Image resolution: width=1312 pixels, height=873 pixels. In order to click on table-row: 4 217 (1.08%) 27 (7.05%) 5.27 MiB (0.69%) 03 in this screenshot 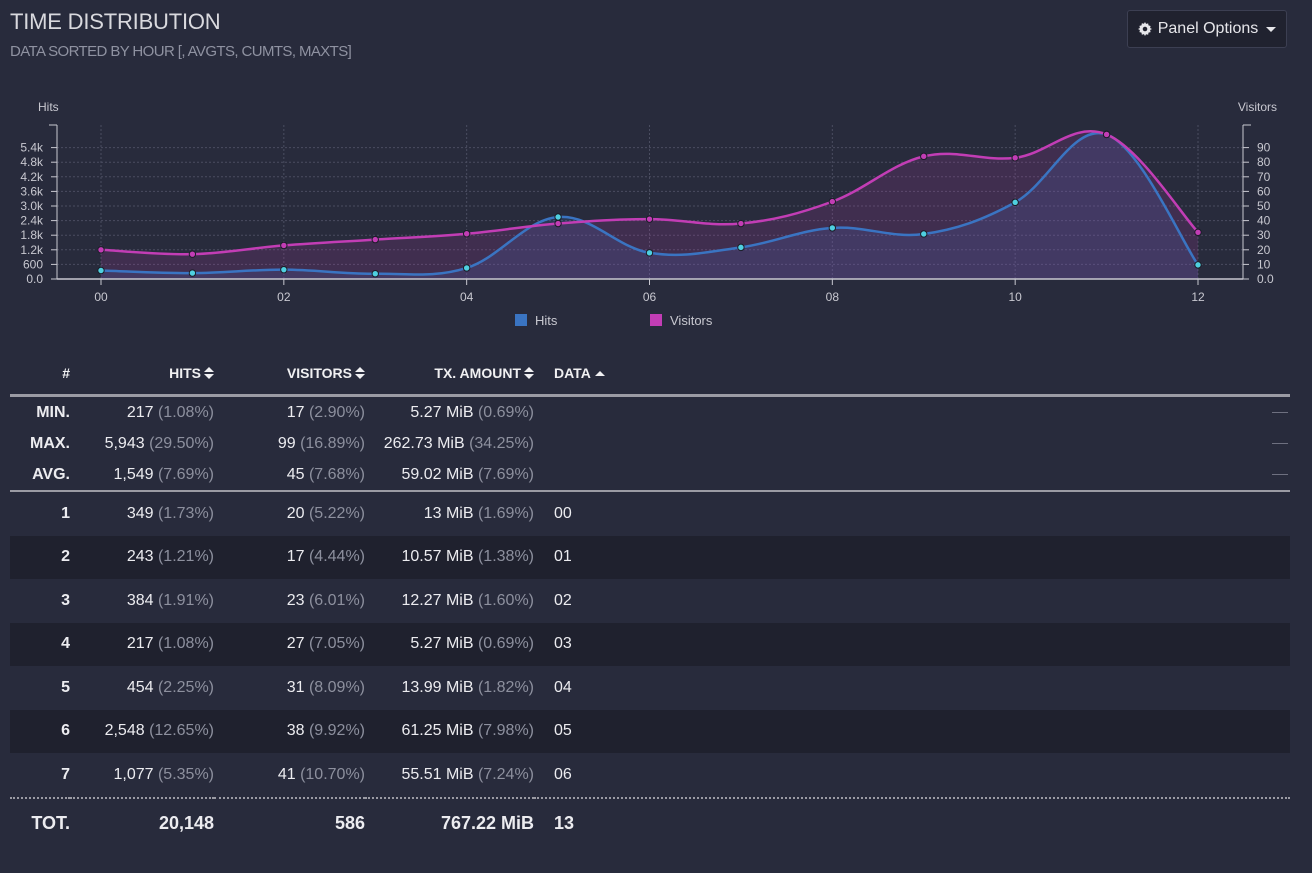, I will do `click(650, 644)`.